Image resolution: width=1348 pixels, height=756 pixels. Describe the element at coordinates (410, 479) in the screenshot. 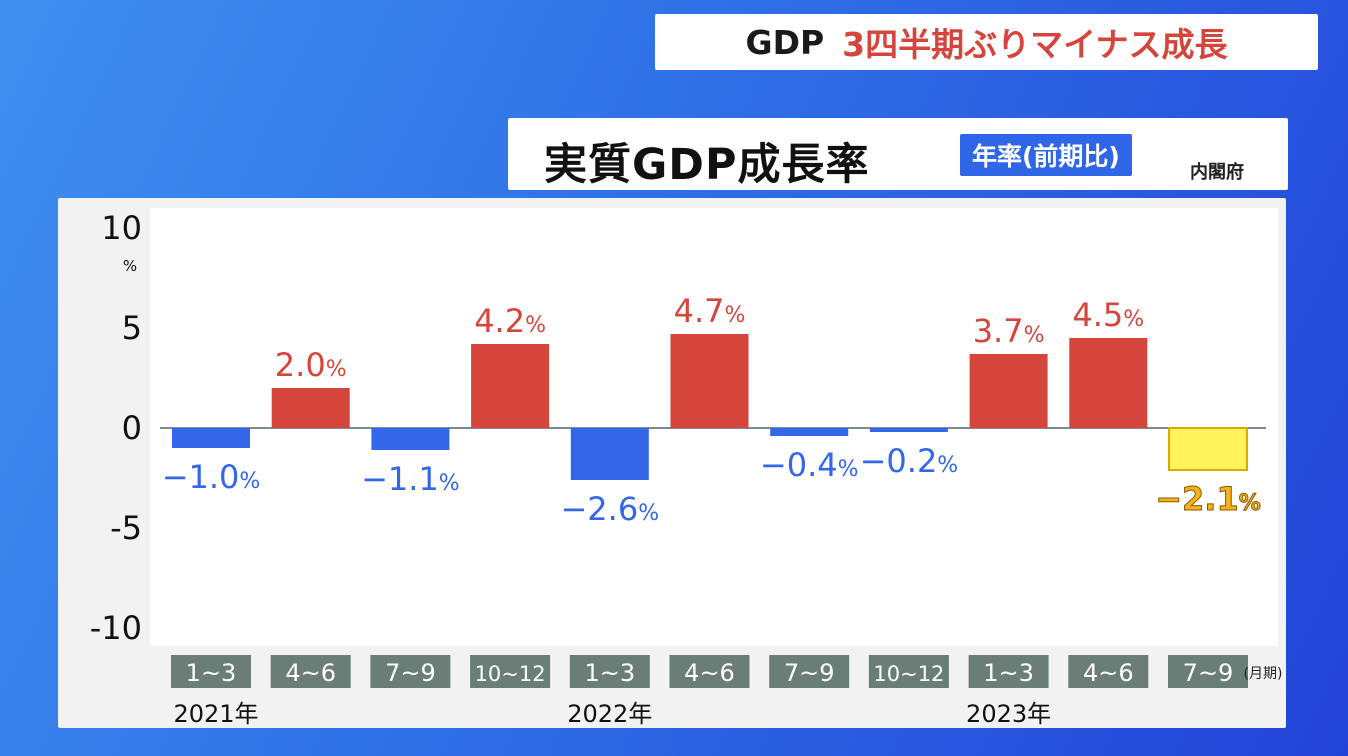

I see `data-label: −1.1%` at that location.